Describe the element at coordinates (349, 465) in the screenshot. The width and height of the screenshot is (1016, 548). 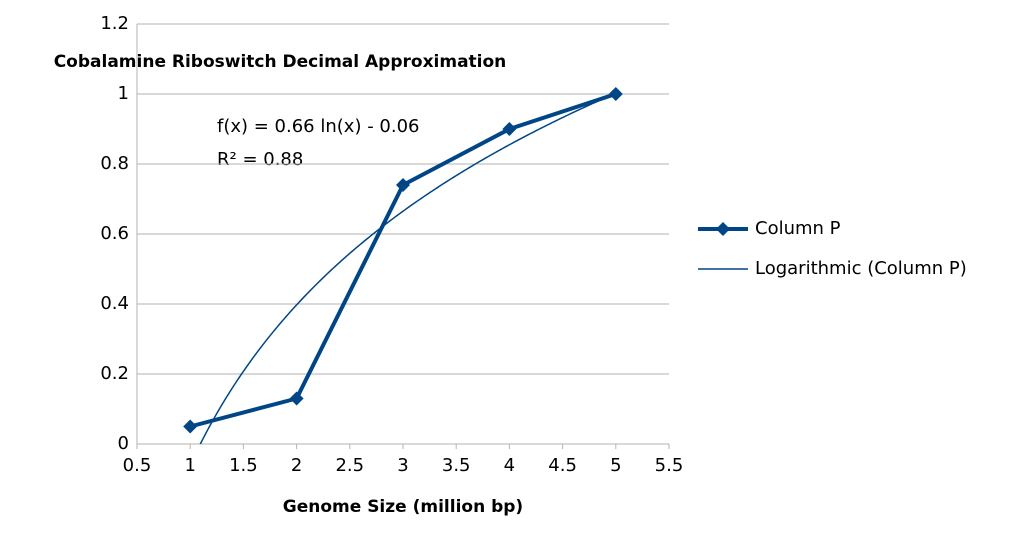
I see `x-tick-label: 2.5` at that location.